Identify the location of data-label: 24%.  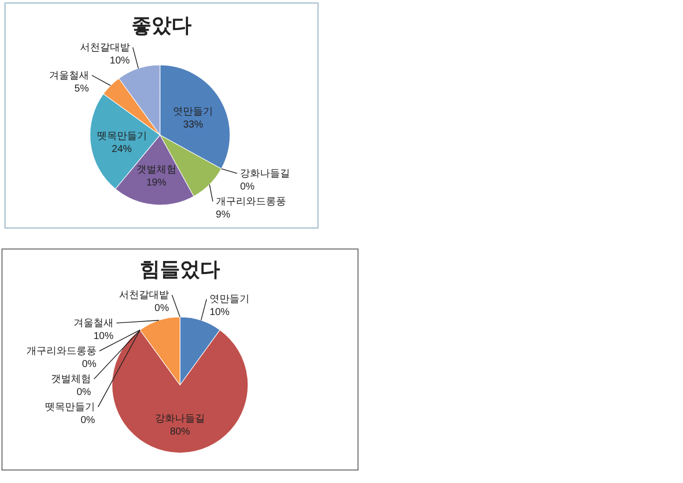
(122, 149).